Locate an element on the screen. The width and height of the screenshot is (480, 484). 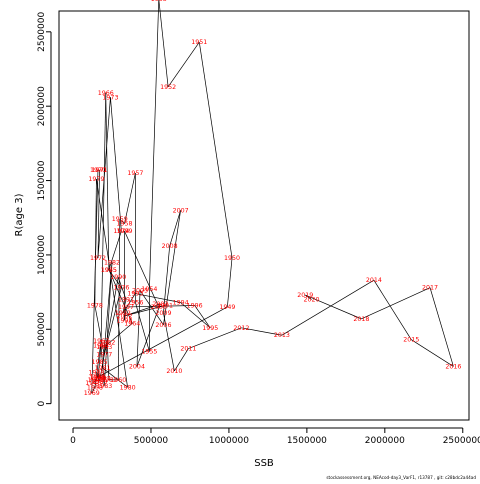
y-tick-label: 0 is located at coordinates (42, 404).